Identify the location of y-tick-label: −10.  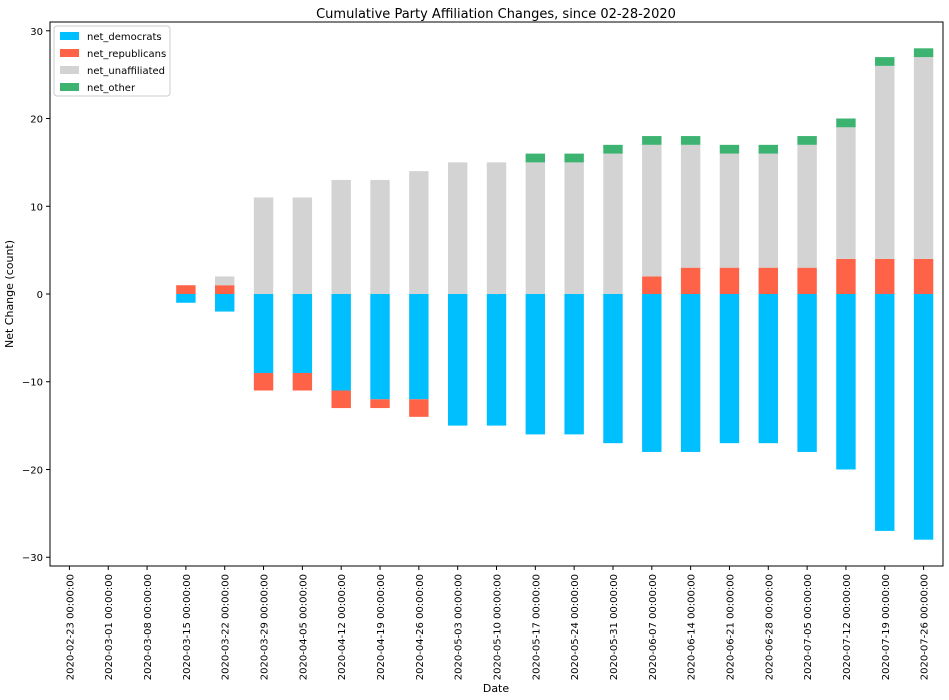
(32, 383).